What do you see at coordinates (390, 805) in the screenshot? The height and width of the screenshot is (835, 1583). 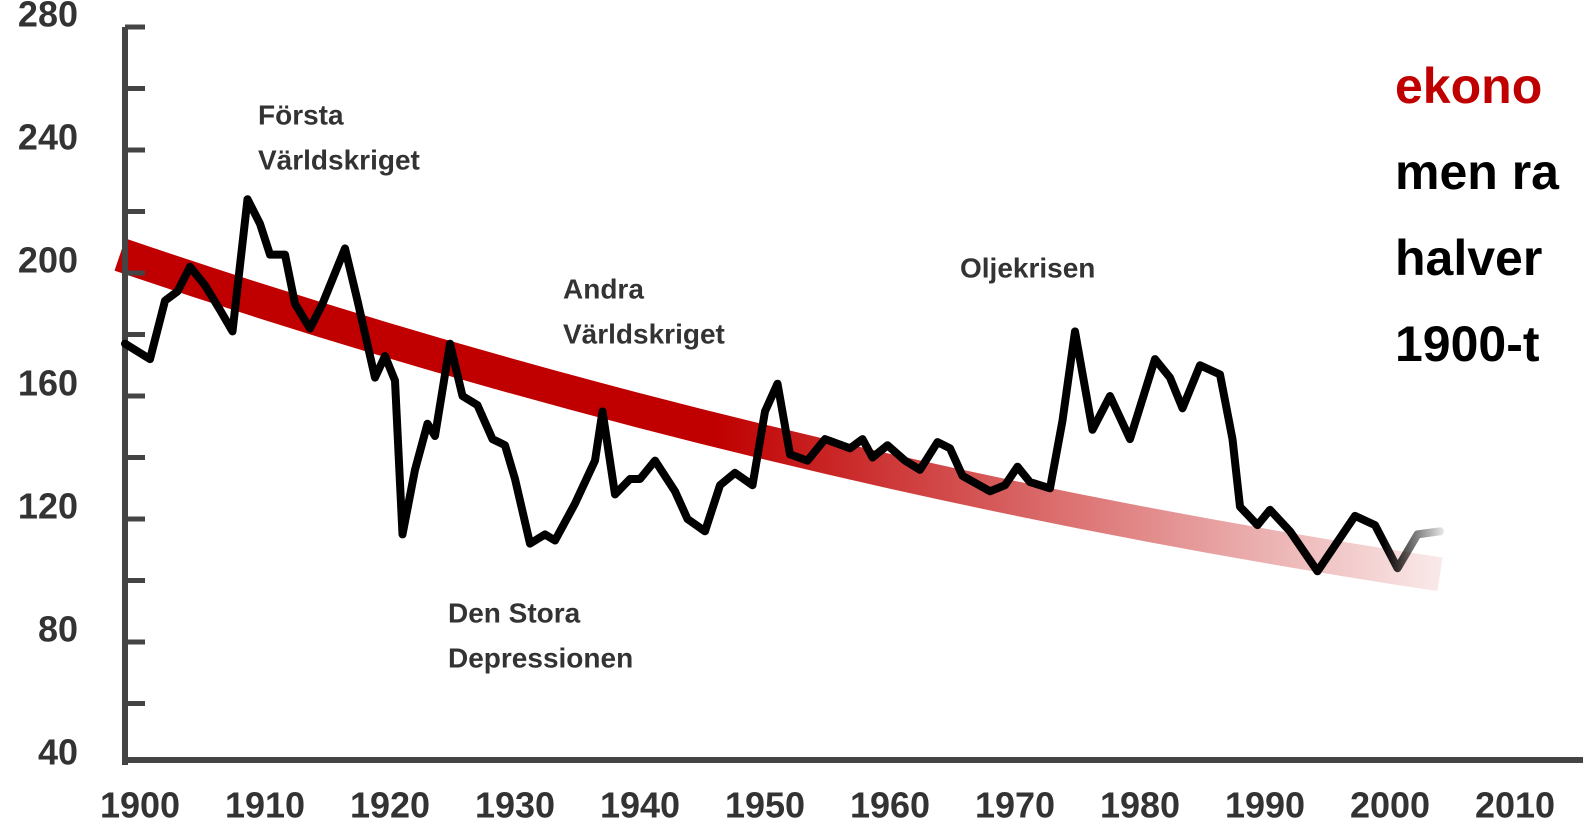 I see `x-tick-label: 1920` at bounding box center [390, 805].